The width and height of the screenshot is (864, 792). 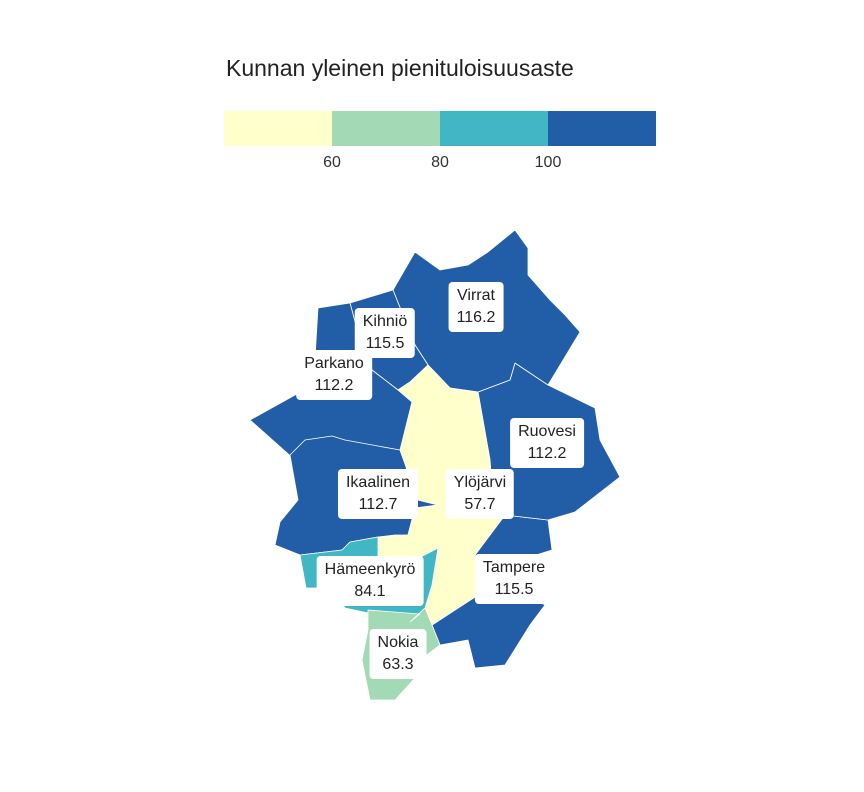 I want to click on map-label-value: 57.7, so click(x=480, y=504).